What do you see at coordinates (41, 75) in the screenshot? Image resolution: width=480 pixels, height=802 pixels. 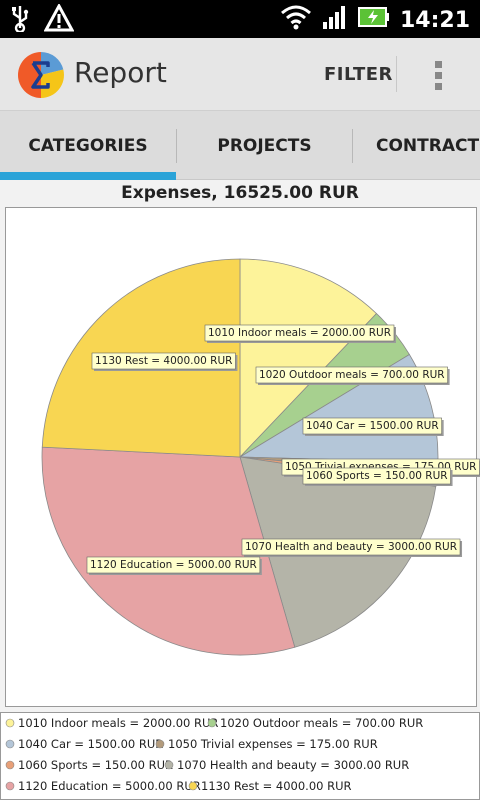 I see `app-logo-icon` at bounding box center [41, 75].